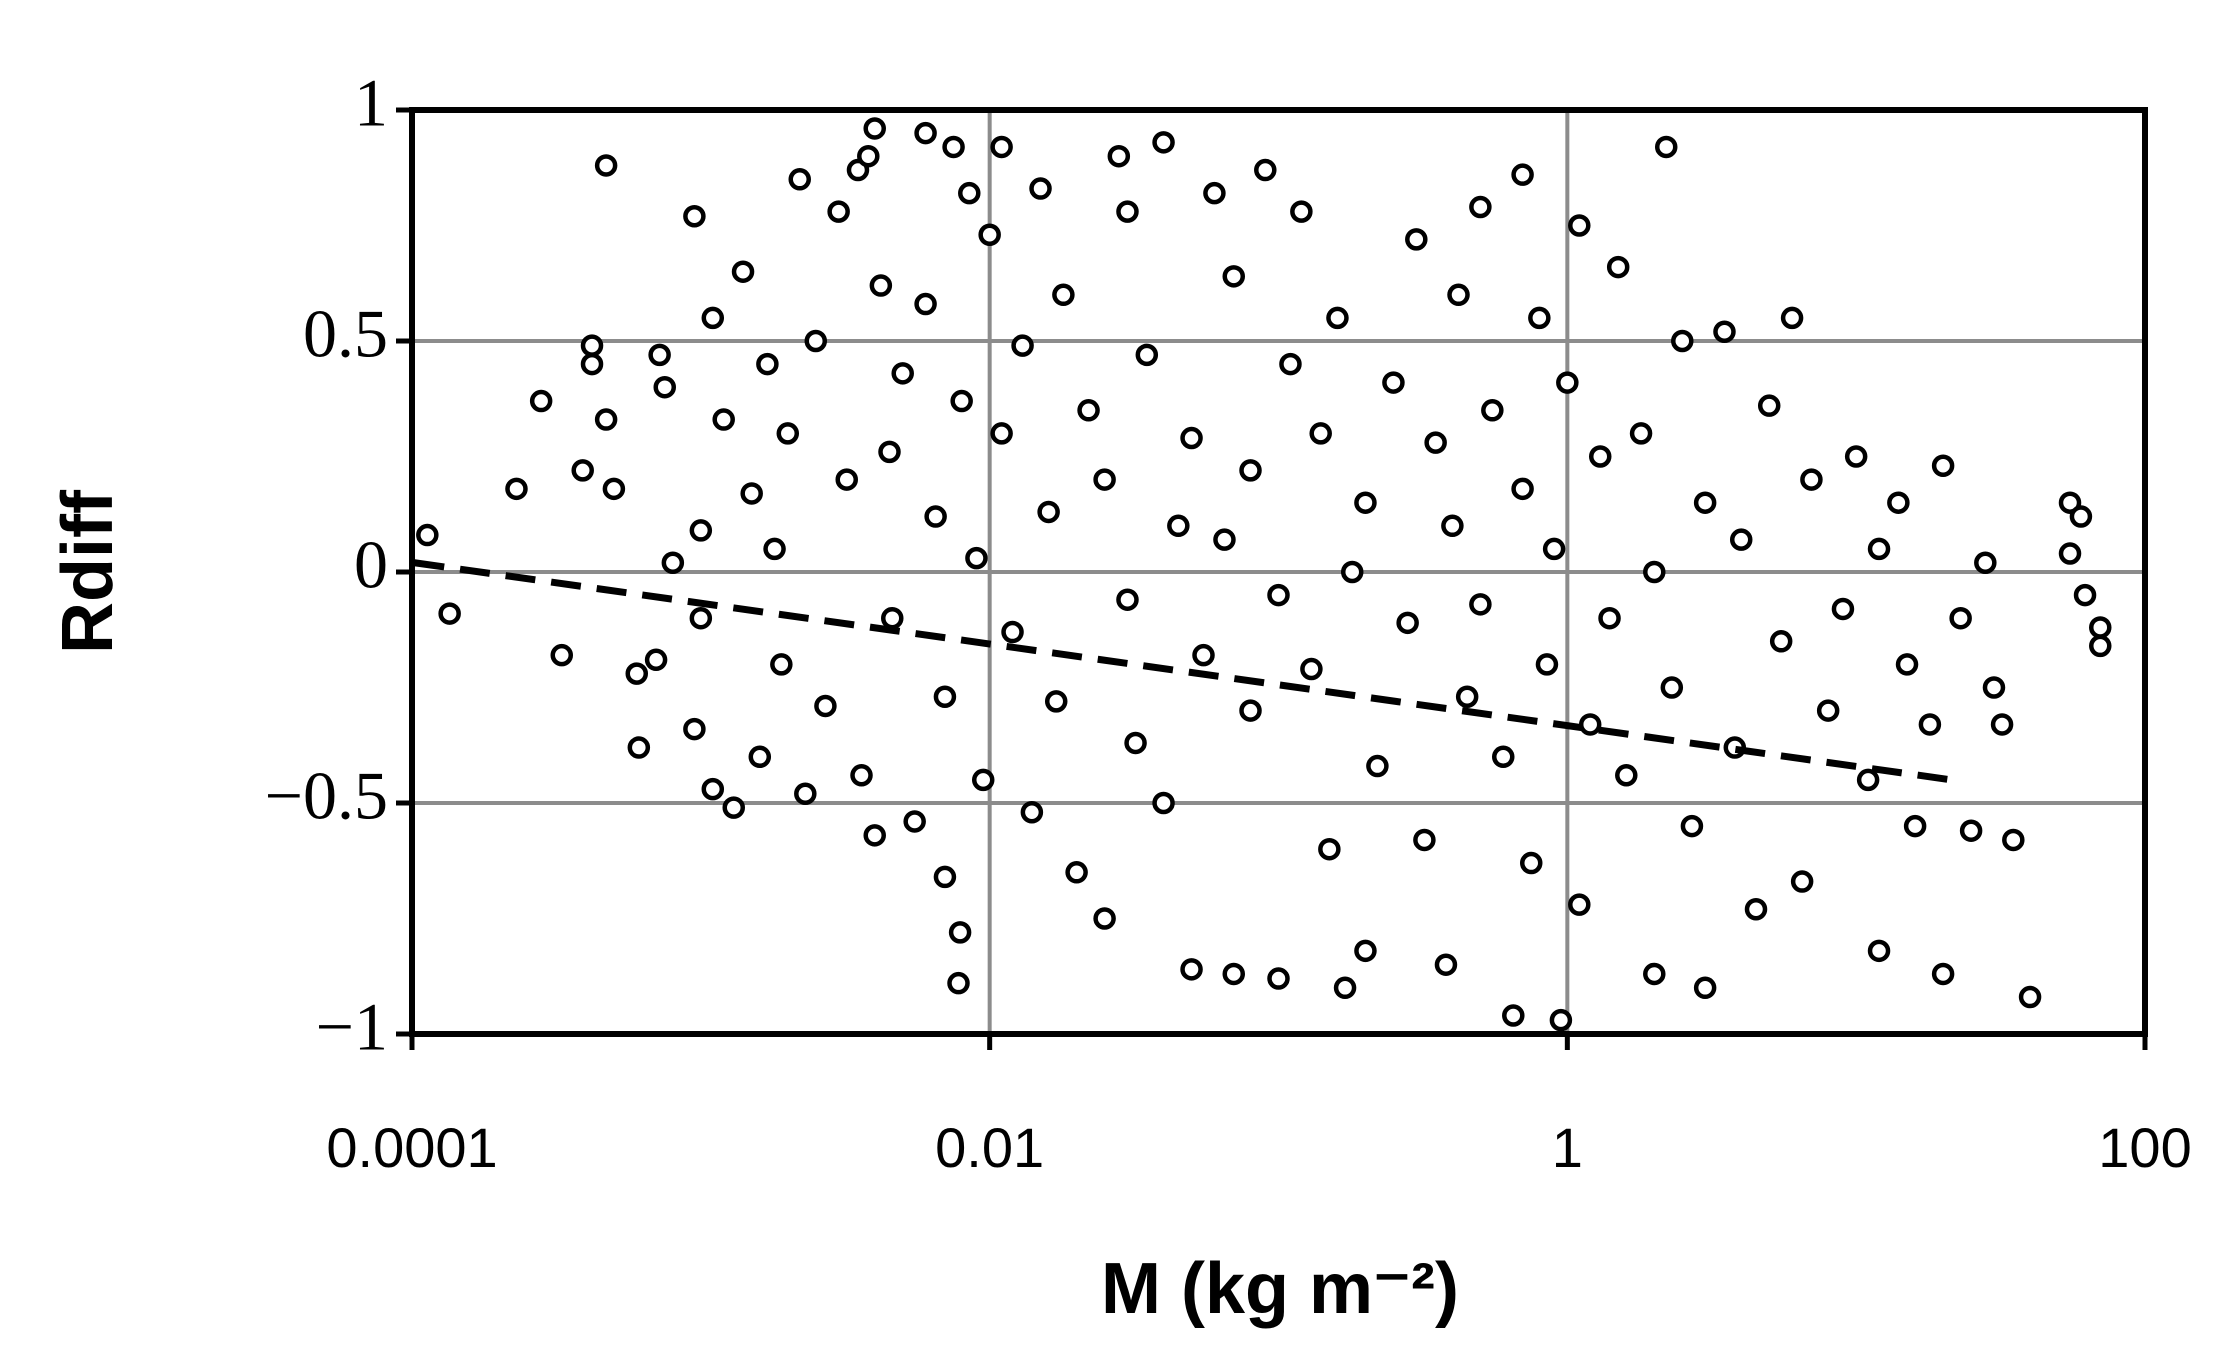 The image size is (2219, 1355). Describe the element at coordinates (2144, 1147) in the screenshot. I see `x-tick-label: 100` at that location.